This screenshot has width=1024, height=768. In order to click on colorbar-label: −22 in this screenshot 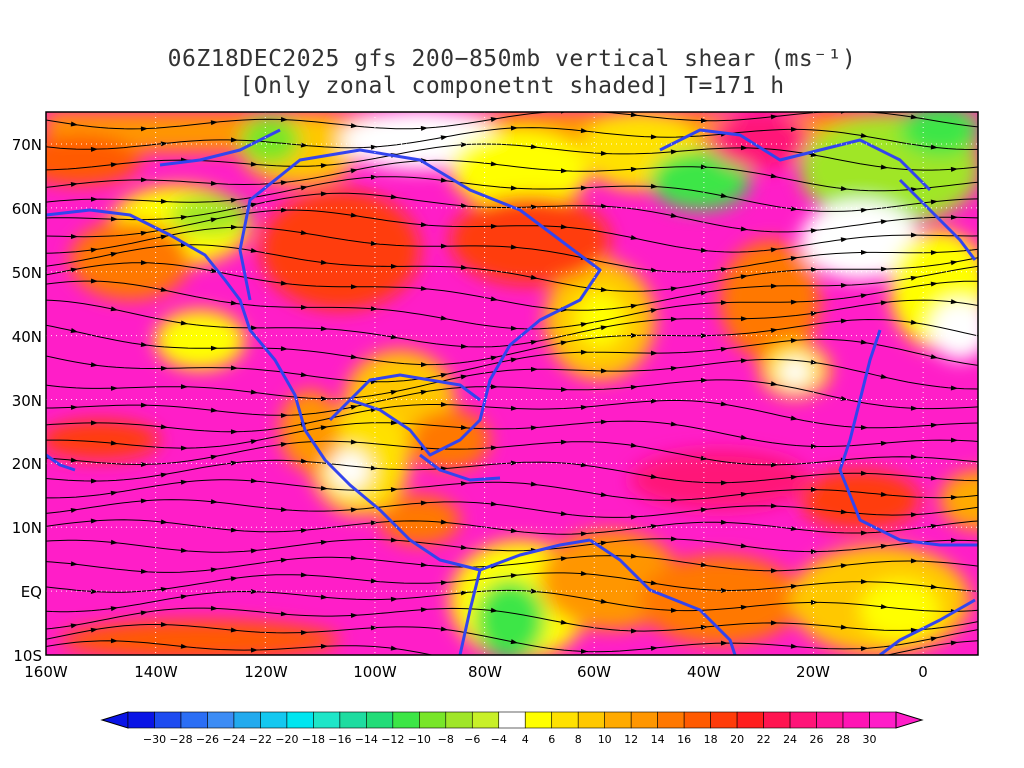, I will do `click(260, 739)`.